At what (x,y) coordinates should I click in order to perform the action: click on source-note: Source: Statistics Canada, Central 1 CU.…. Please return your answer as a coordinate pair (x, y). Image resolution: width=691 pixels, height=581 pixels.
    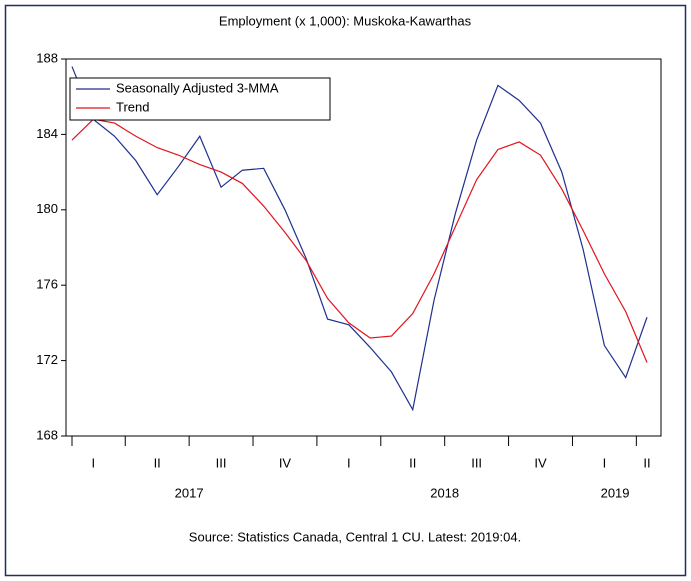
    Looking at the image, I should click on (355, 536).